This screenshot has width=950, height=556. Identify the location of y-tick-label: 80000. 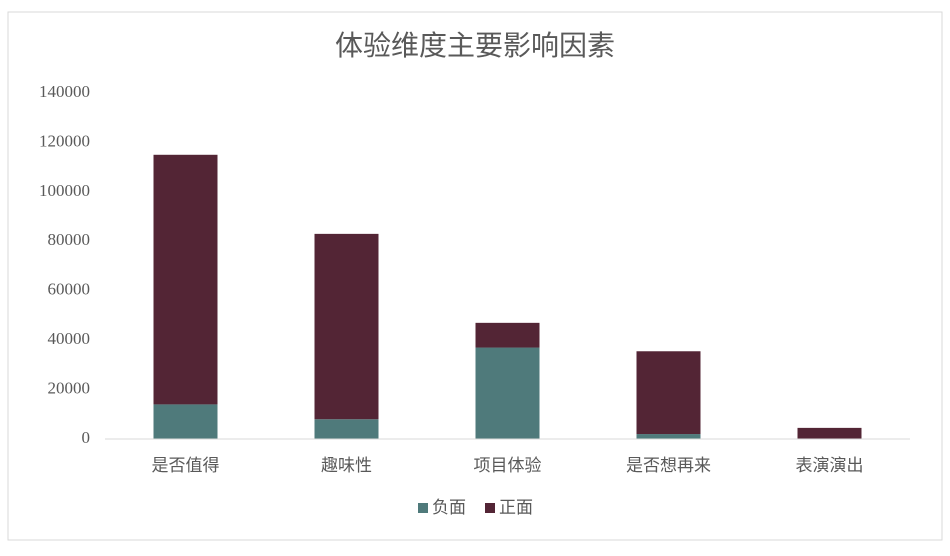
(69, 239).